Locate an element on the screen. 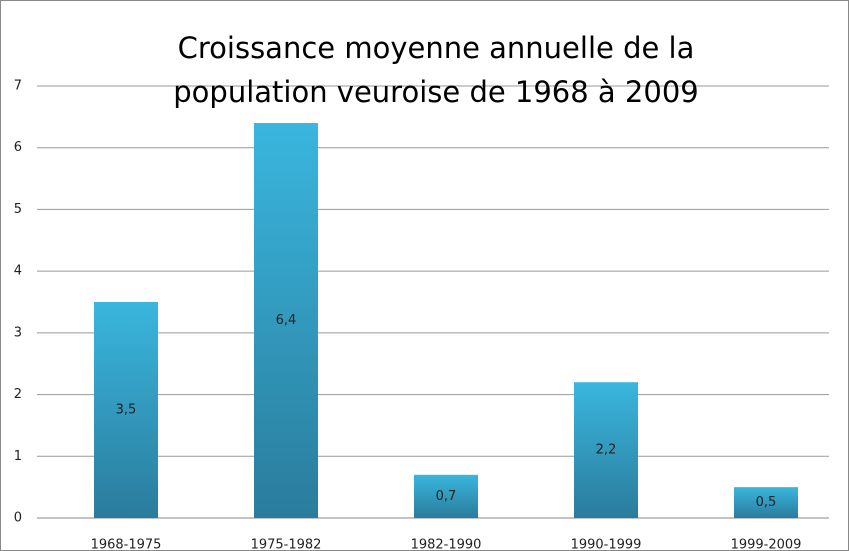 The height and width of the screenshot is (551, 849). data-label: 0,7 is located at coordinates (446, 496).